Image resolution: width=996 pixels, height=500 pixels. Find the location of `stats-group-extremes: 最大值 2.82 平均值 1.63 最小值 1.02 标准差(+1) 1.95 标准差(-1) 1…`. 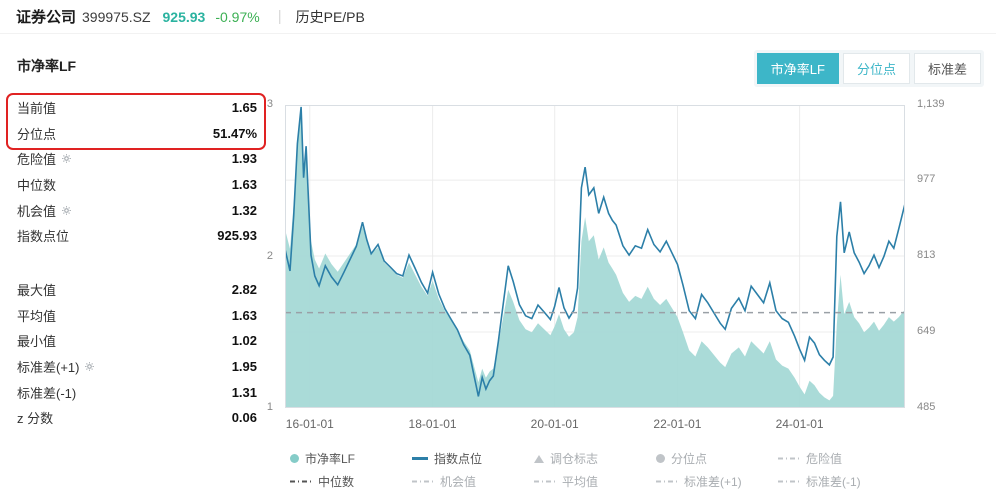

stats-group-extremes: 最大值 2.82 平均值 1.63 最小值 1.02 标准差(+1) 1.95 标准差(-1) 1… is located at coordinates (137, 354).